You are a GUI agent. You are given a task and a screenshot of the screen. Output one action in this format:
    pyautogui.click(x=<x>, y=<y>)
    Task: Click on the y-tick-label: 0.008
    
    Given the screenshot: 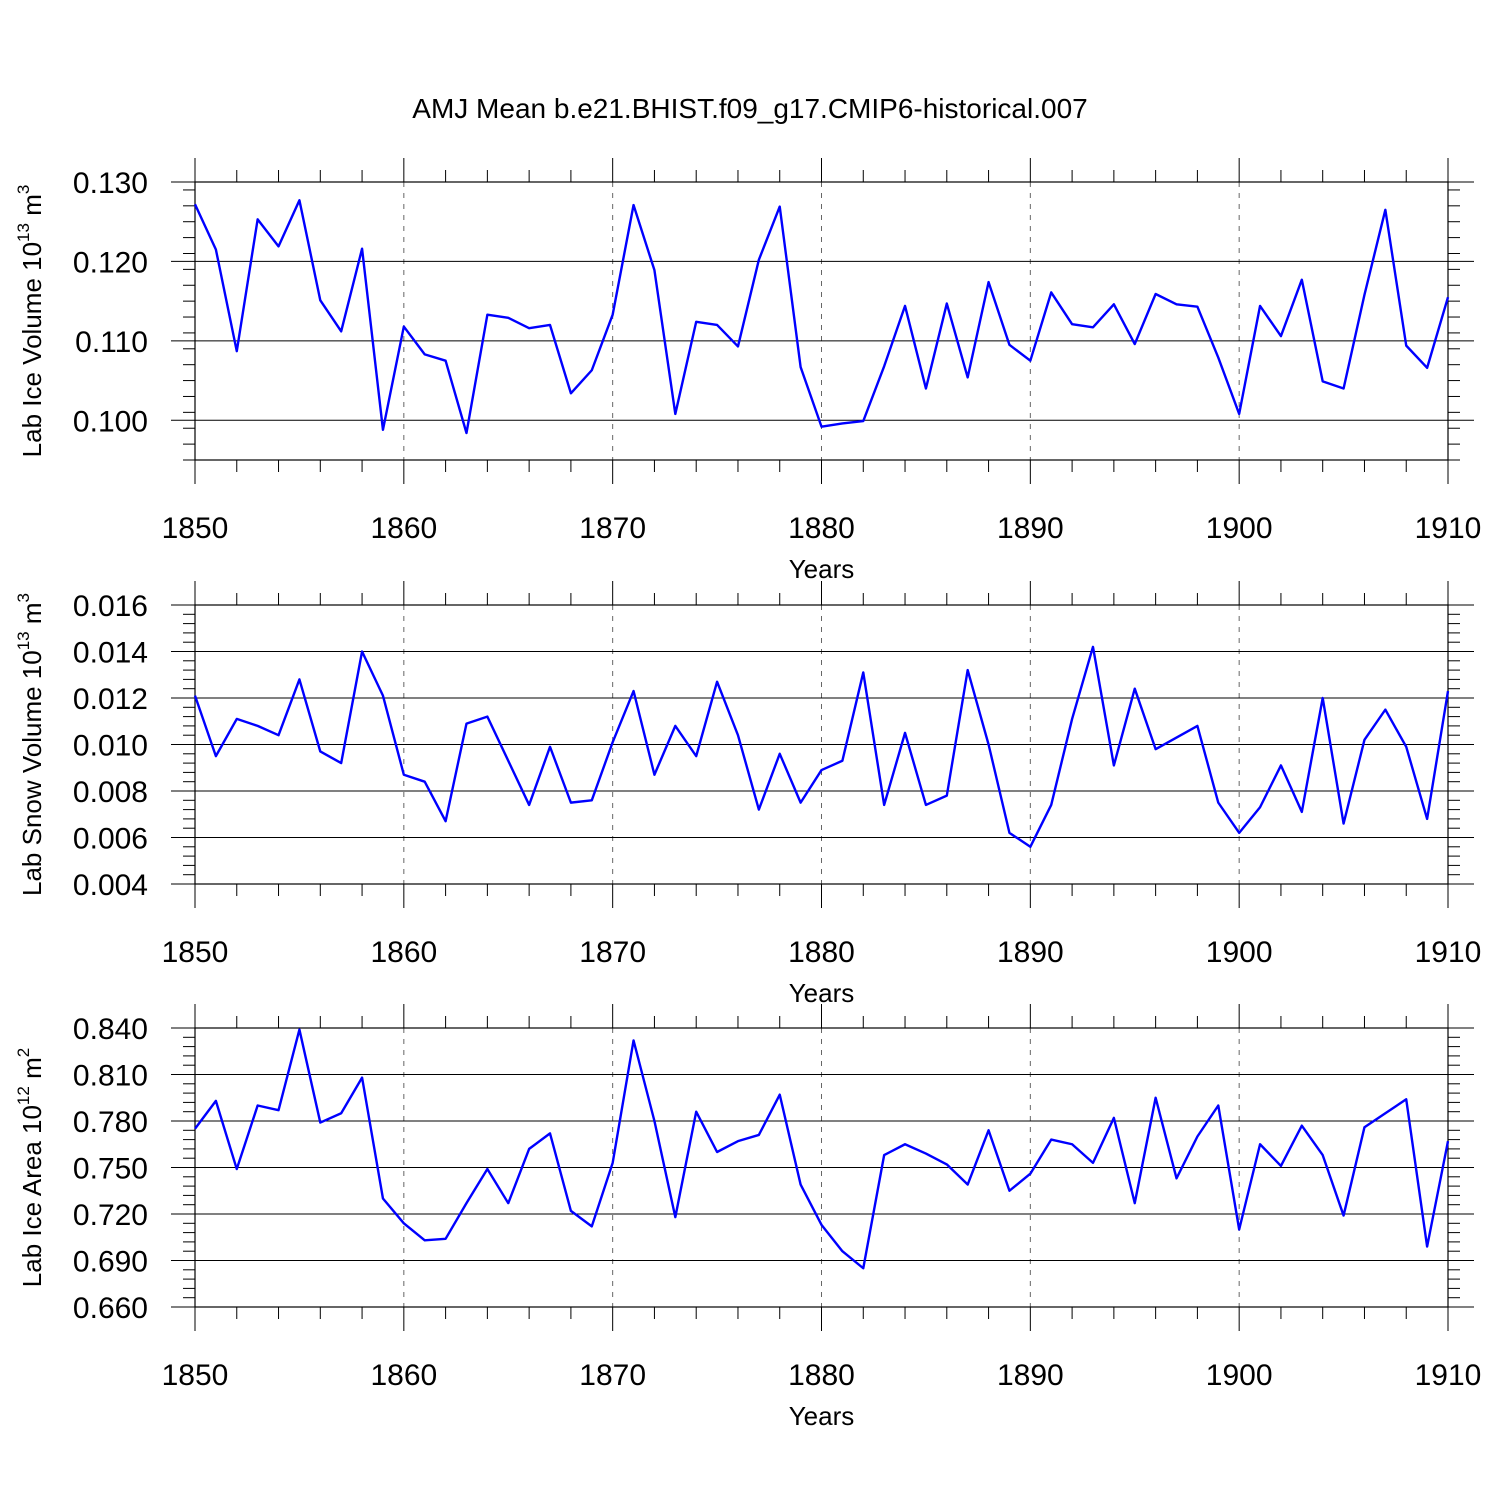 What is the action you would take?
    pyautogui.click(x=110, y=792)
    